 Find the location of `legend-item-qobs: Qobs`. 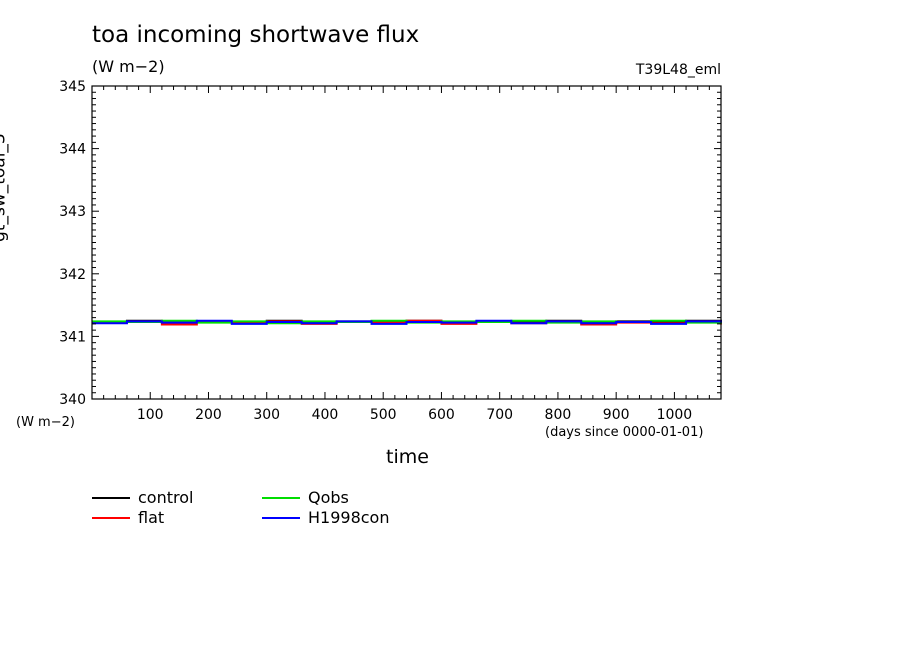

legend-item-qobs: Qobs is located at coordinates (305, 497).